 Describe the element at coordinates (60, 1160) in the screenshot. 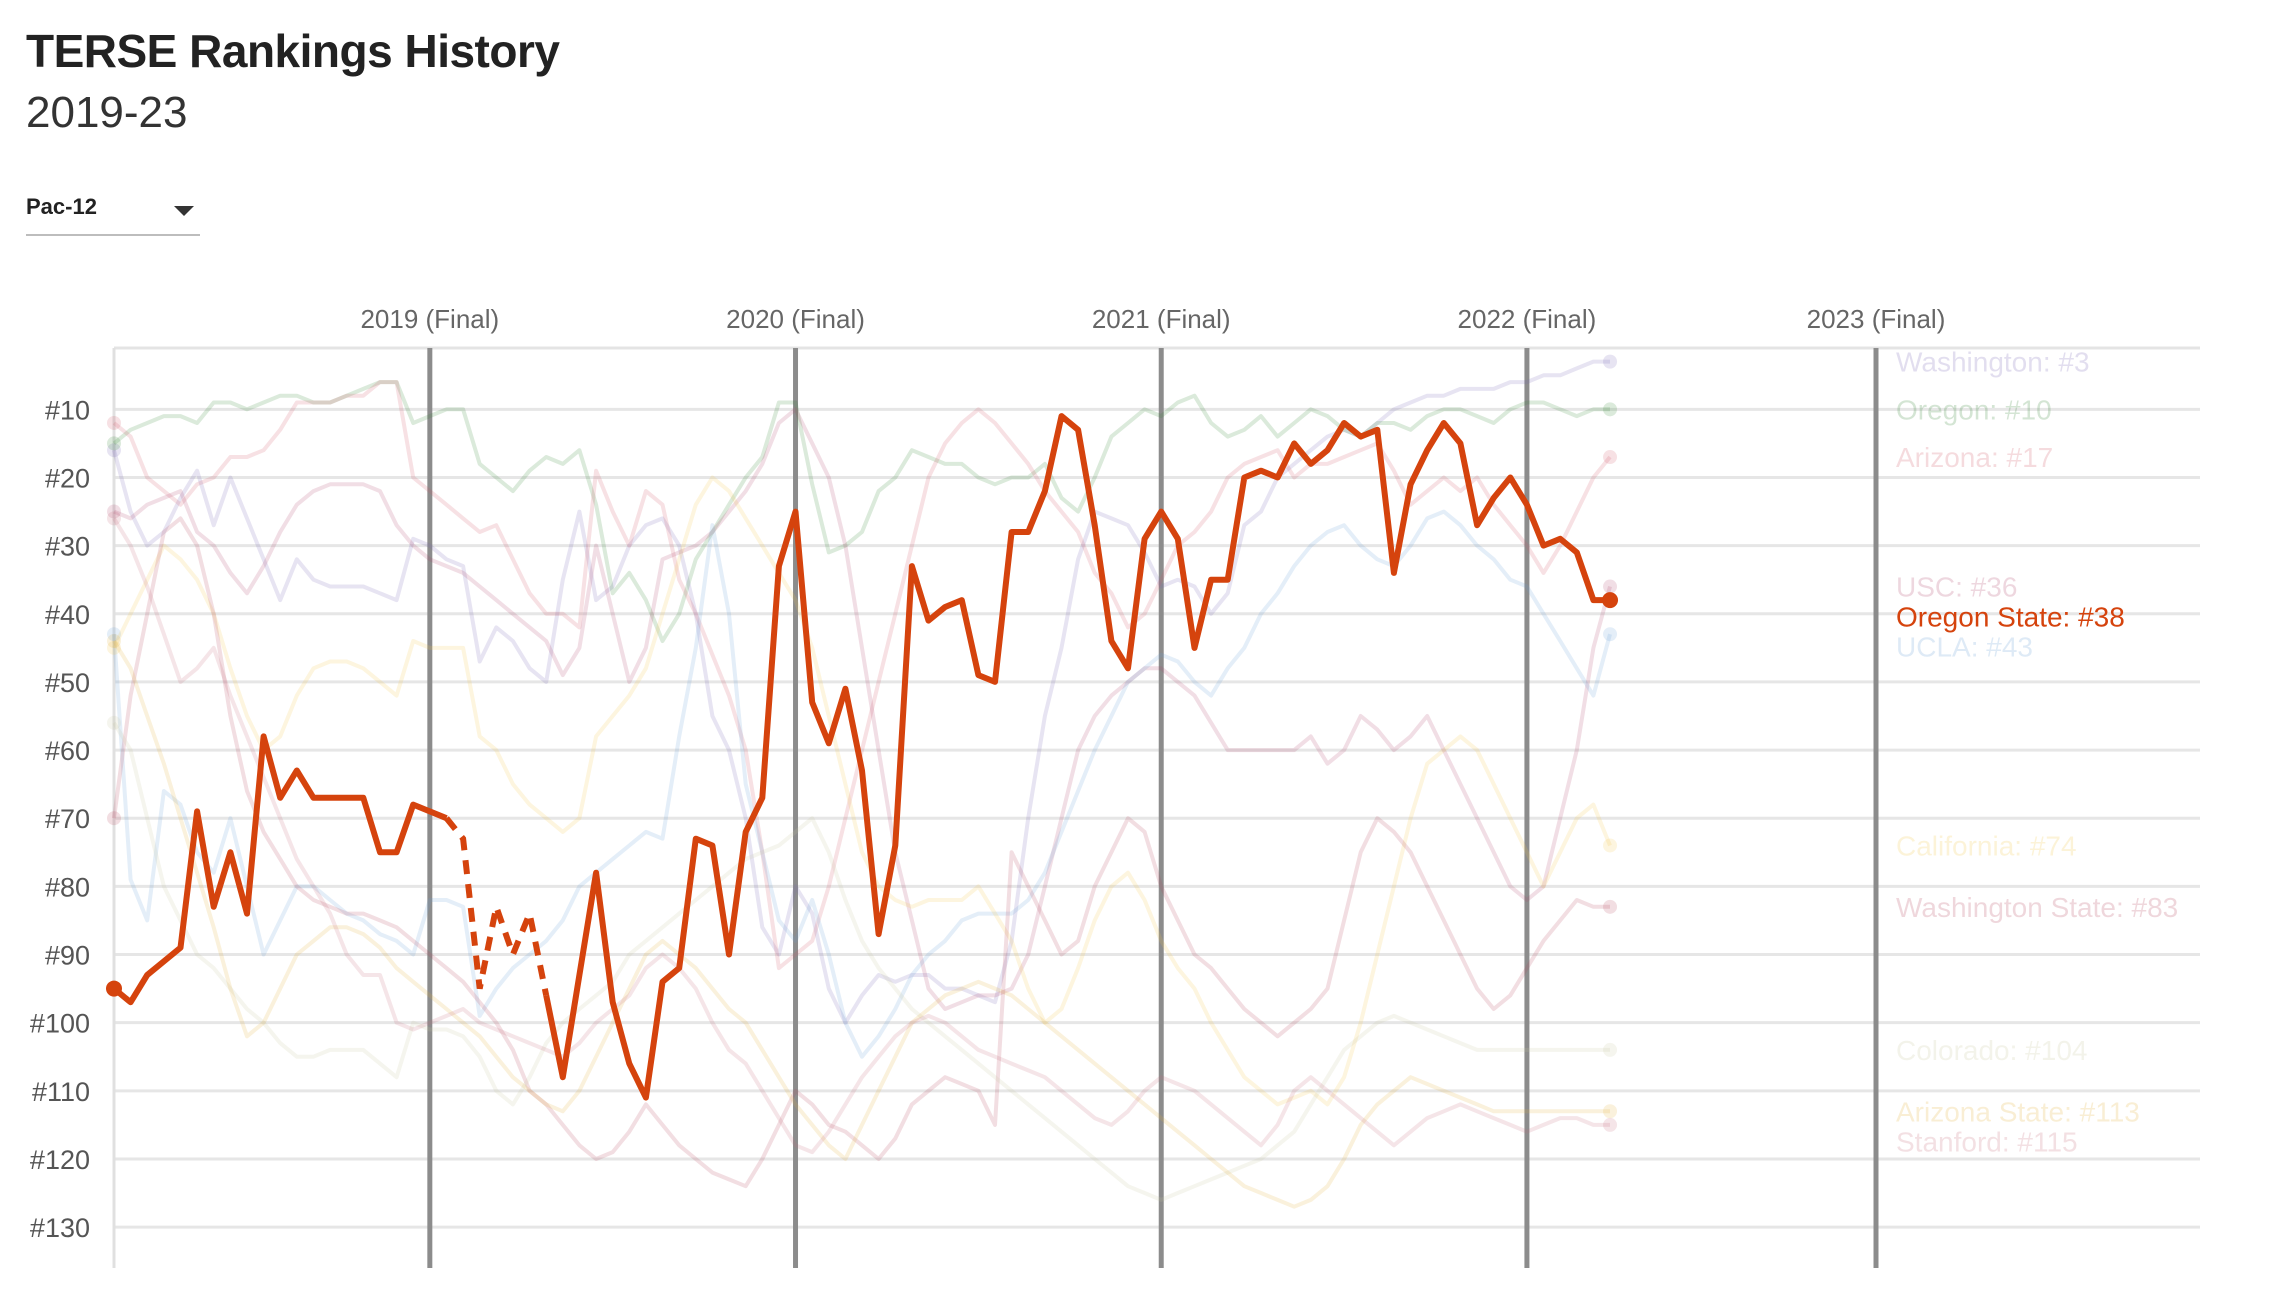

I see `y-tick-label: #120` at that location.